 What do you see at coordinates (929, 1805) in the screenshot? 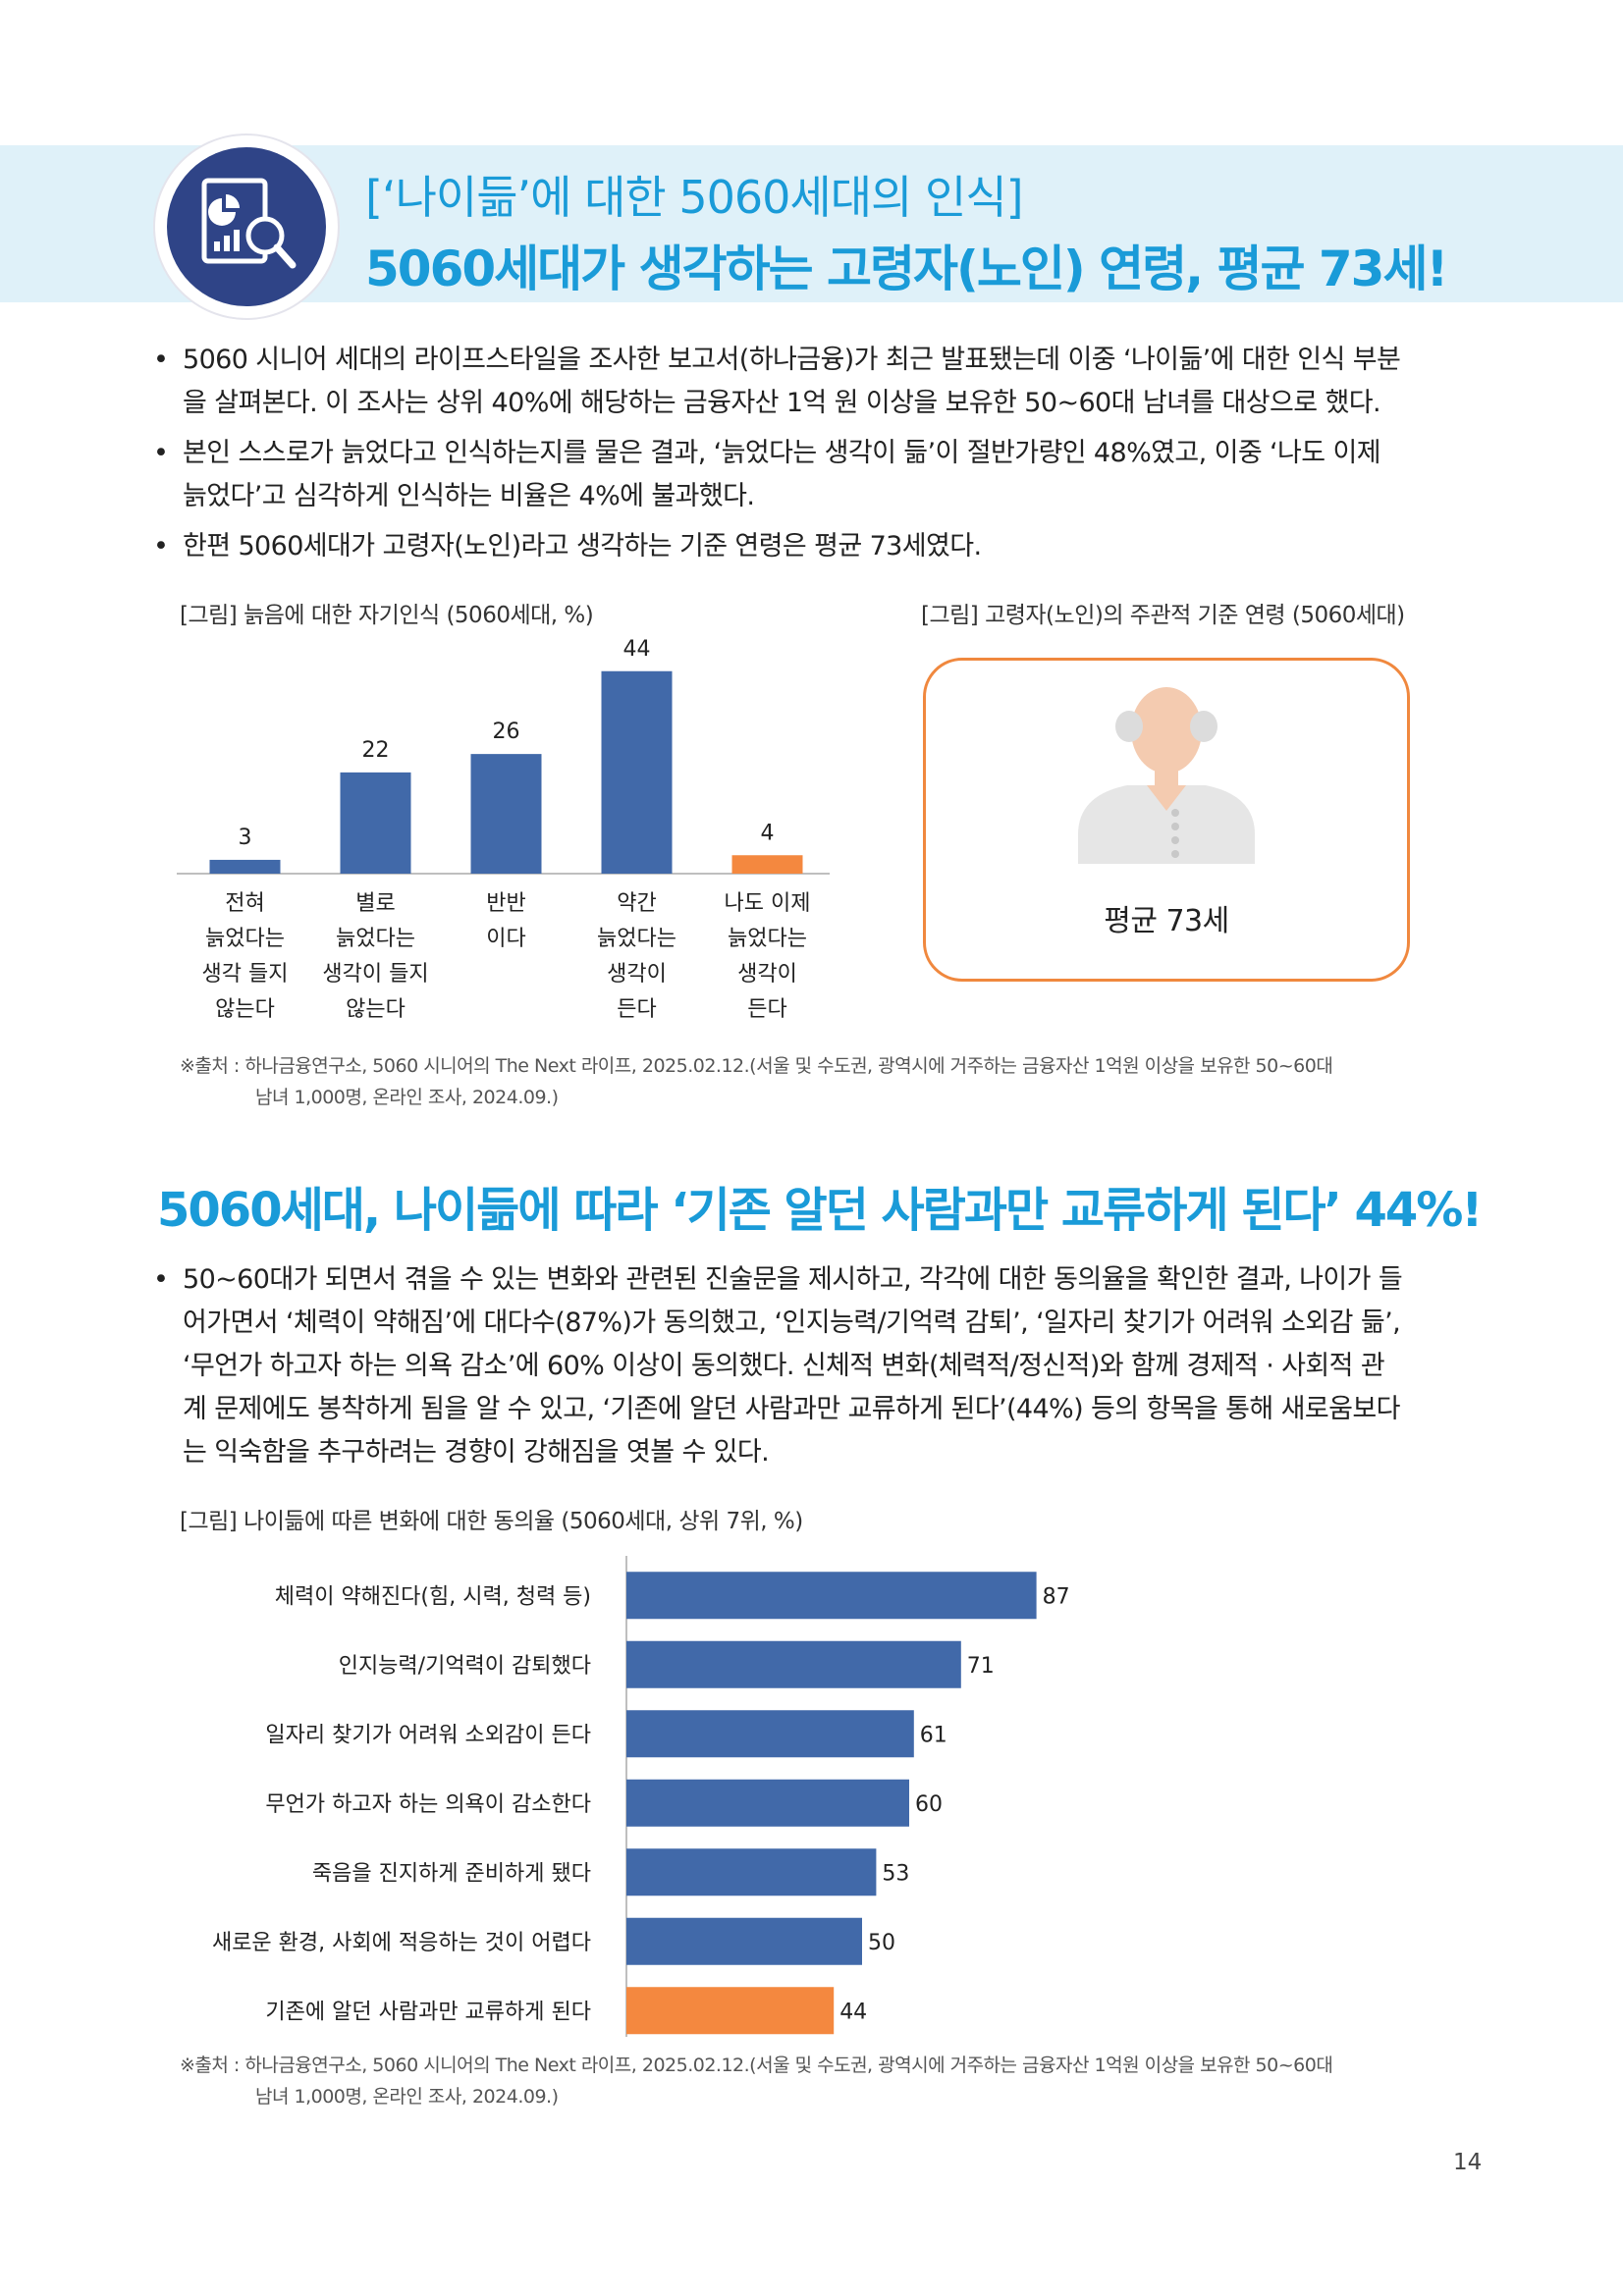
I see `data-label: 60` at bounding box center [929, 1805].